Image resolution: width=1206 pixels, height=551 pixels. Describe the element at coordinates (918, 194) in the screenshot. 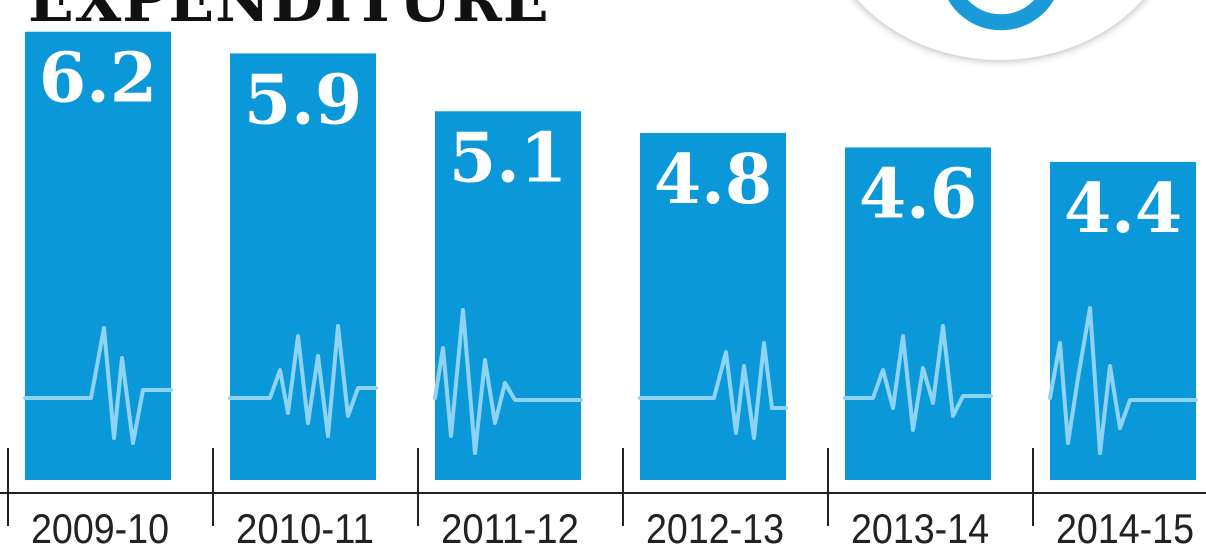

I see `data-label: 4.6` at that location.